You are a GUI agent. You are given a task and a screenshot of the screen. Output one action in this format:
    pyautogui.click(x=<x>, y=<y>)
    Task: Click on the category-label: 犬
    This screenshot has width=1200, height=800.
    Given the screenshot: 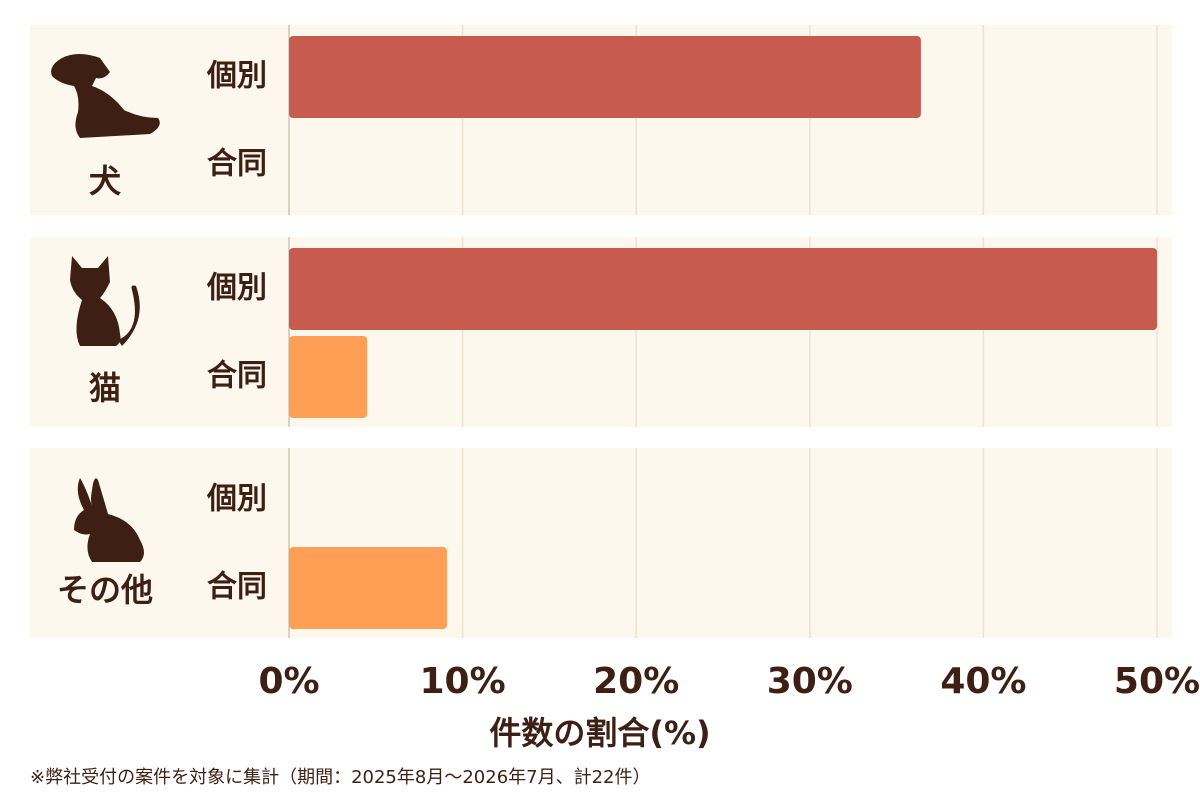 What is the action you would take?
    pyautogui.click(x=105, y=181)
    